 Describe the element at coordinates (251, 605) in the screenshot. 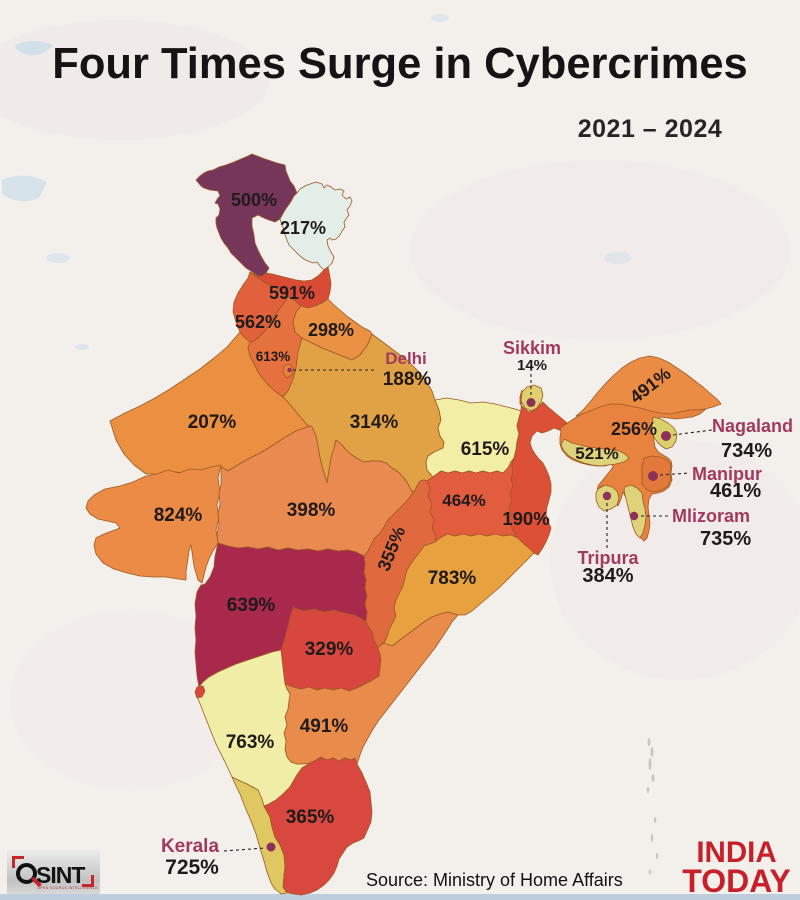

I see `svg-text: 639%` at that location.